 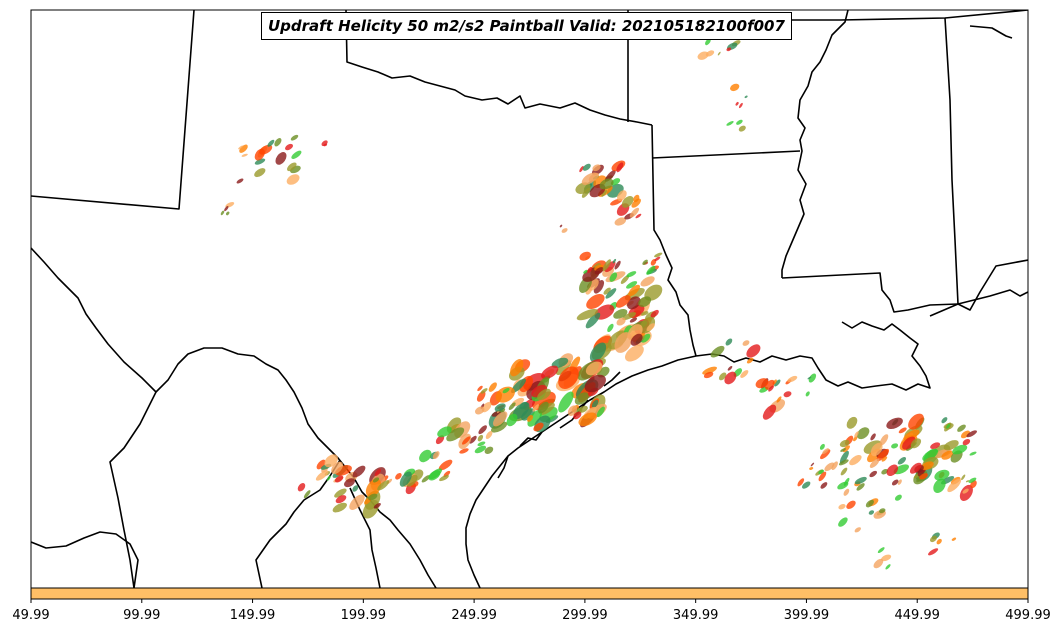 What do you see at coordinates (141, 615) in the screenshot?
I see `colorbar-tick-label: 99.99` at bounding box center [141, 615].